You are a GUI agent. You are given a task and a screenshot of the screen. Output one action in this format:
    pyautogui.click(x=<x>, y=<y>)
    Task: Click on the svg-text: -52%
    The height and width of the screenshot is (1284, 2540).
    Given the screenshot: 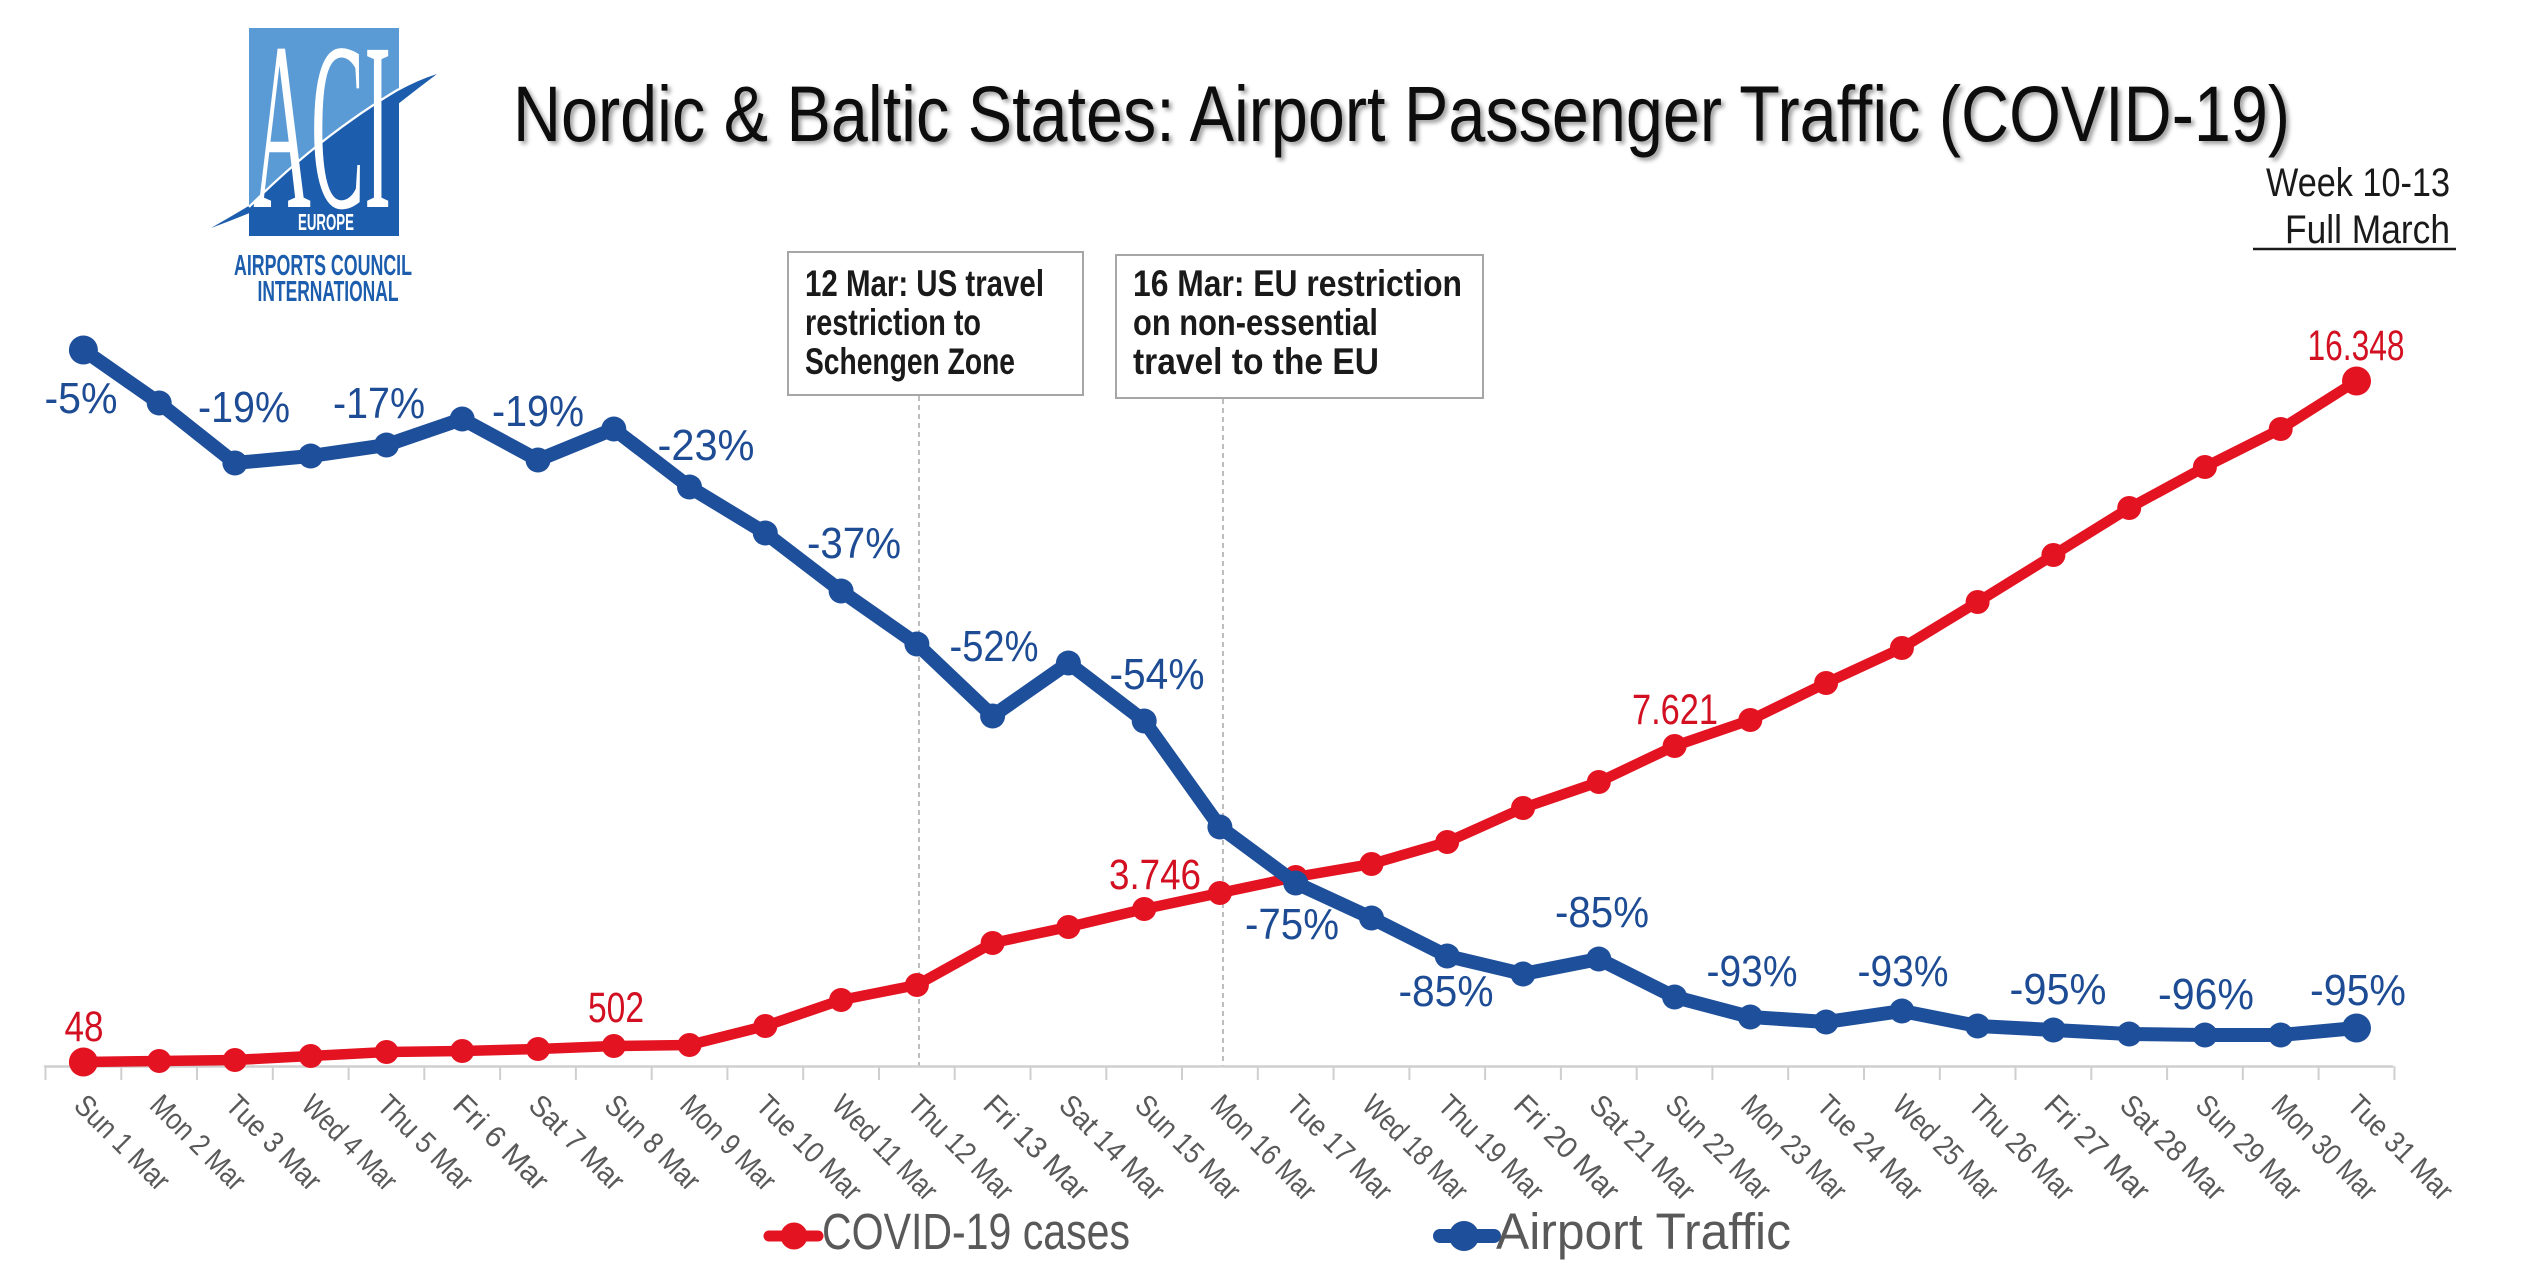 What is the action you would take?
    pyautogui.click(x=994, y=646)
    